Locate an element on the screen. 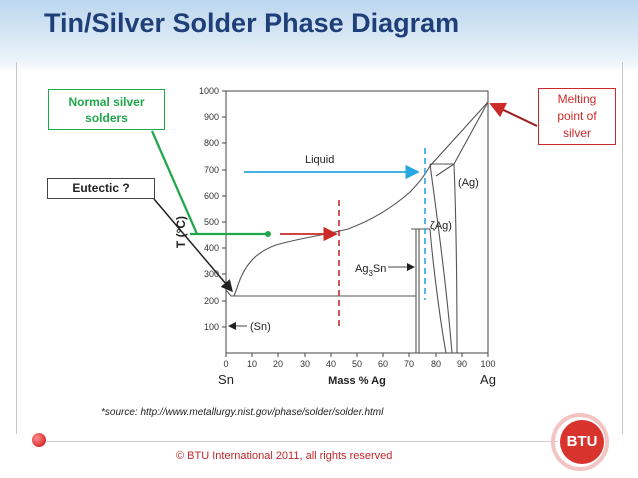 This screenshot has width=638, height=478. frame-left-border is located at coordinates (16, 248).